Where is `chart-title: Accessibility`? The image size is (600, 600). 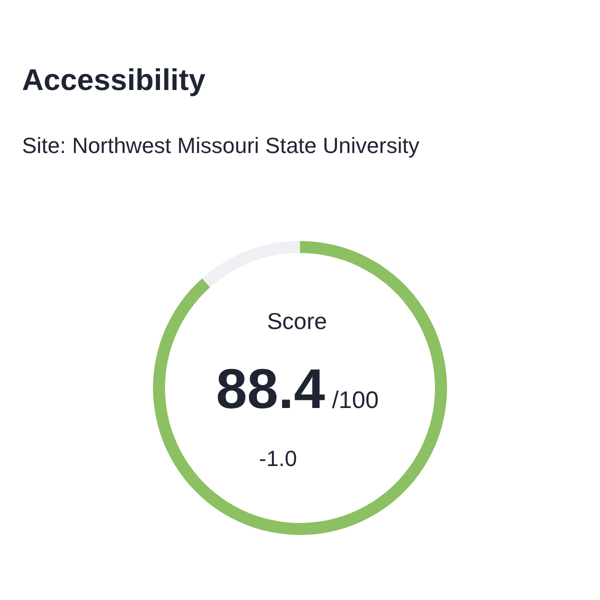
chart-title: Accessibility is located at coordinates (114, 80).